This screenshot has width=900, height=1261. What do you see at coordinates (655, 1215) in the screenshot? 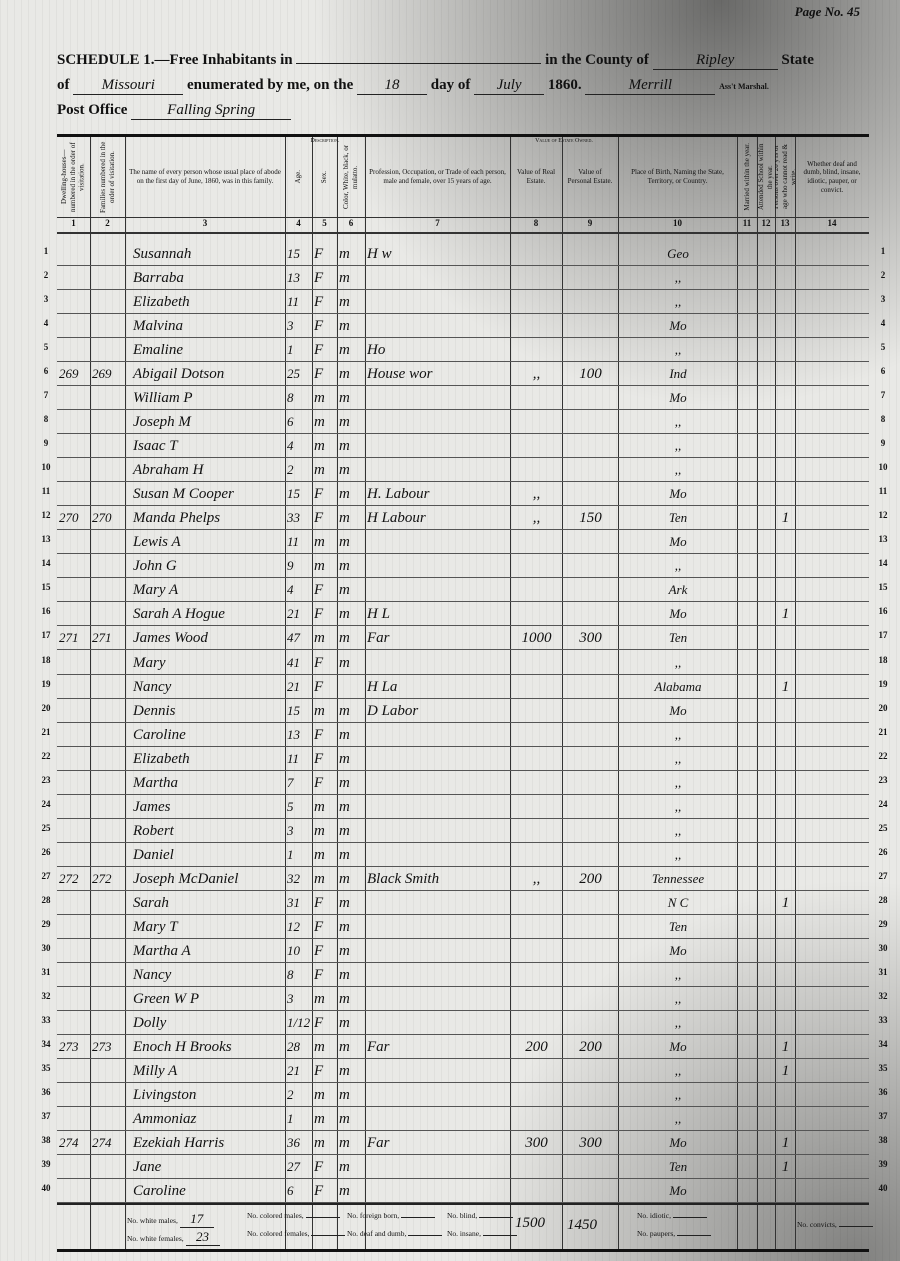
I see `footer-count-label: No. idiotic,` at bounding box center [655, 1215].